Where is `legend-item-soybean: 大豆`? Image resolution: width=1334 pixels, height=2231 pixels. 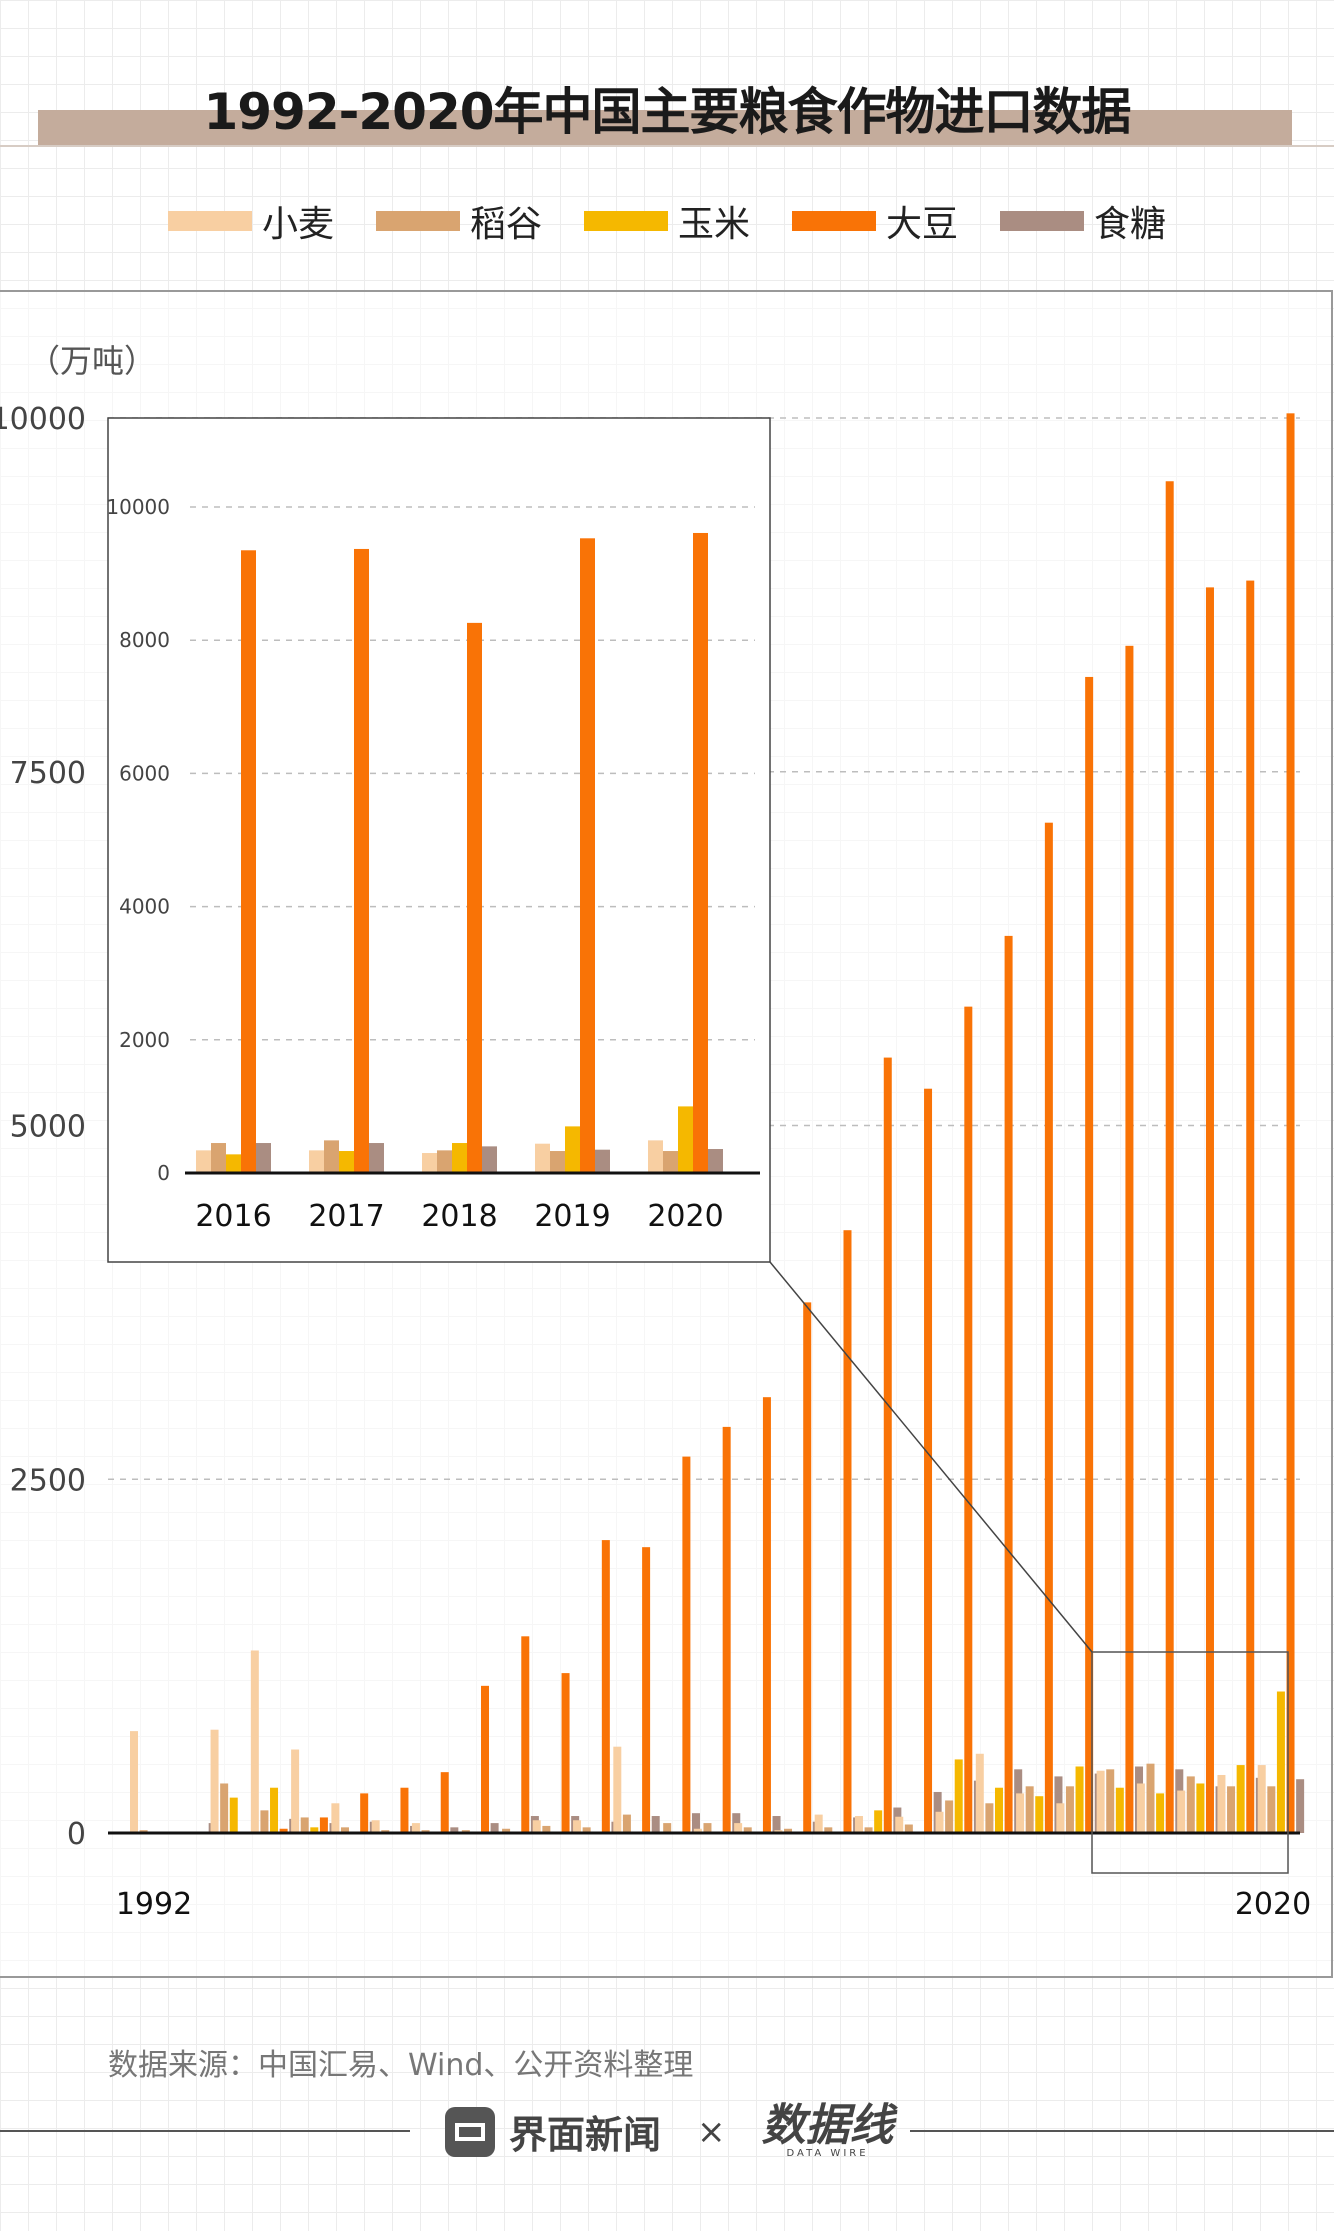 legend-item-soybean: 大豆 is located at coordinates (875, 221).